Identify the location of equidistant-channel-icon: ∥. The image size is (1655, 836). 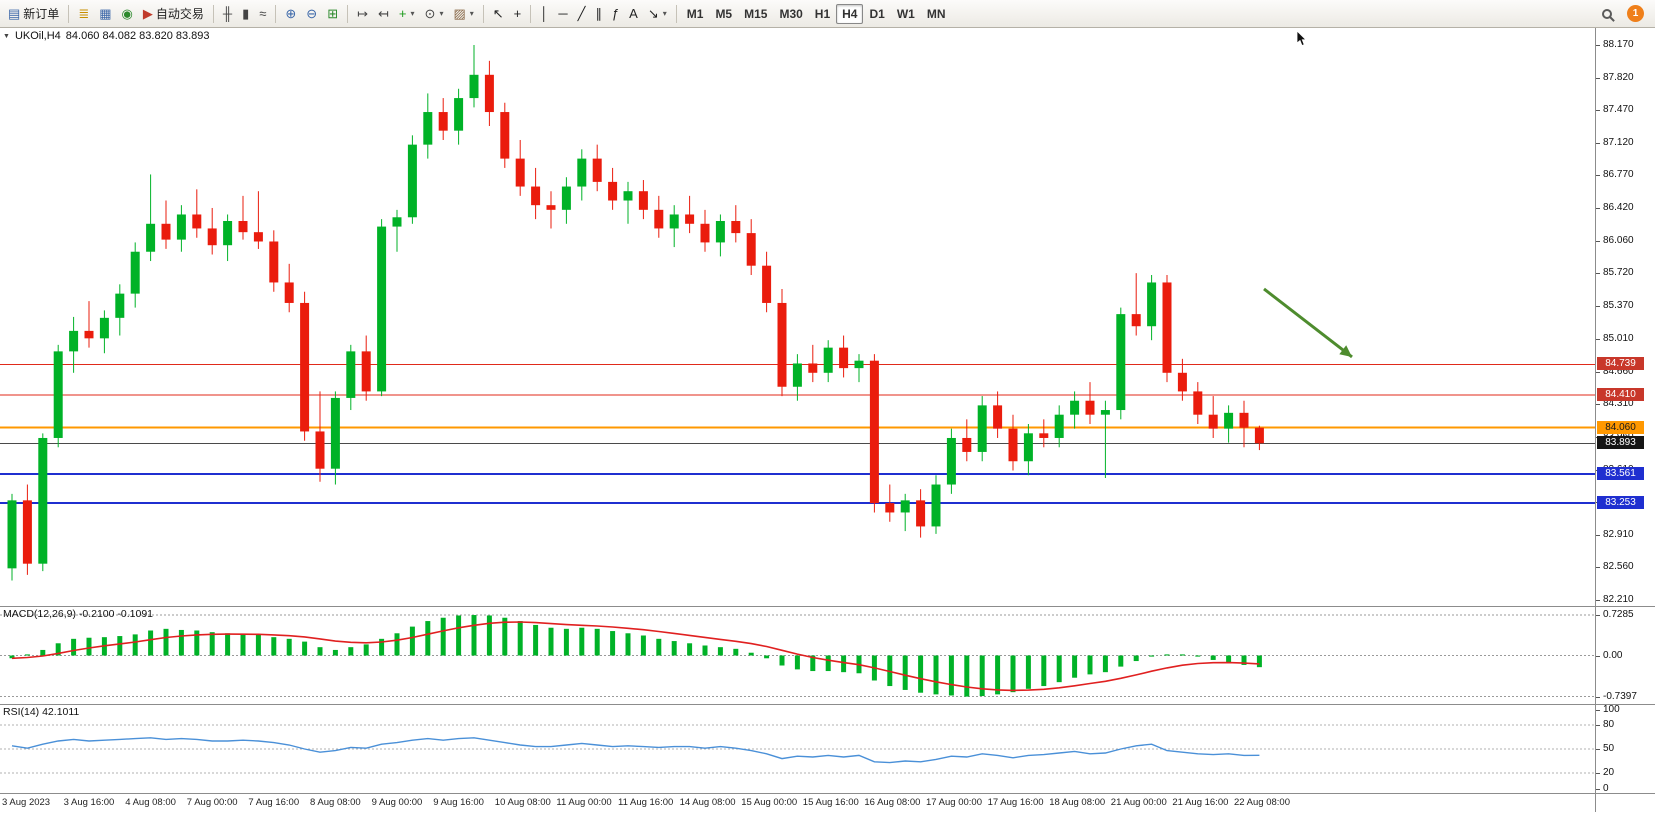
(598, 13).